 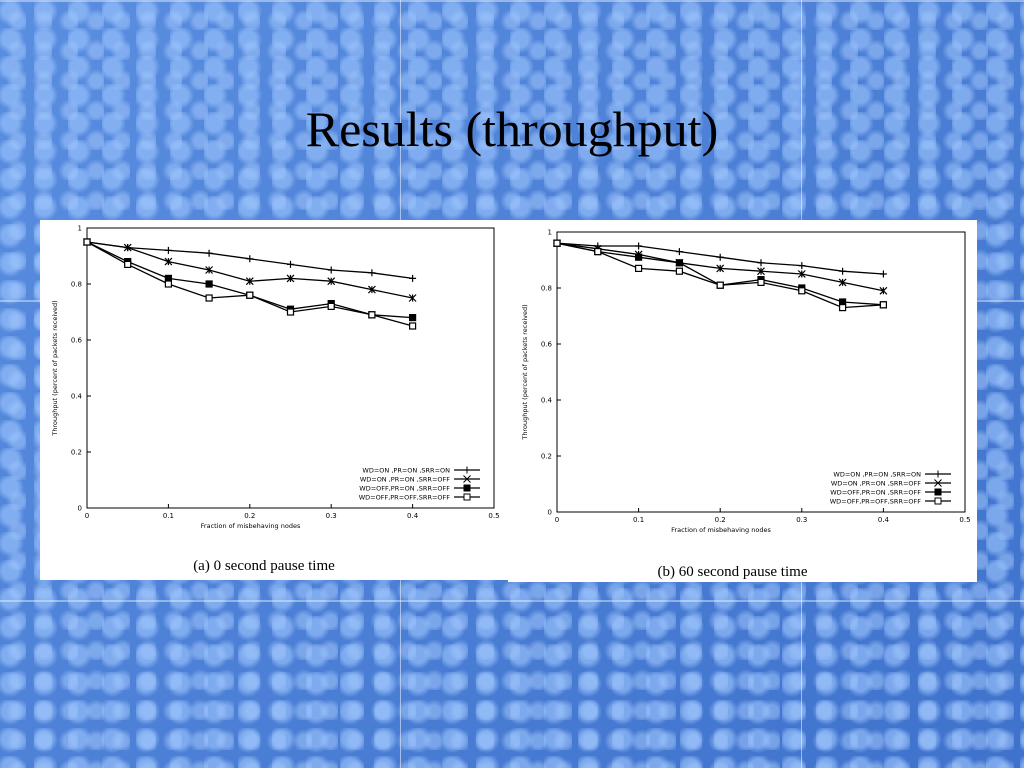 I want to click on caption: (b) 60 second pause time, so click(x=733, y=572).